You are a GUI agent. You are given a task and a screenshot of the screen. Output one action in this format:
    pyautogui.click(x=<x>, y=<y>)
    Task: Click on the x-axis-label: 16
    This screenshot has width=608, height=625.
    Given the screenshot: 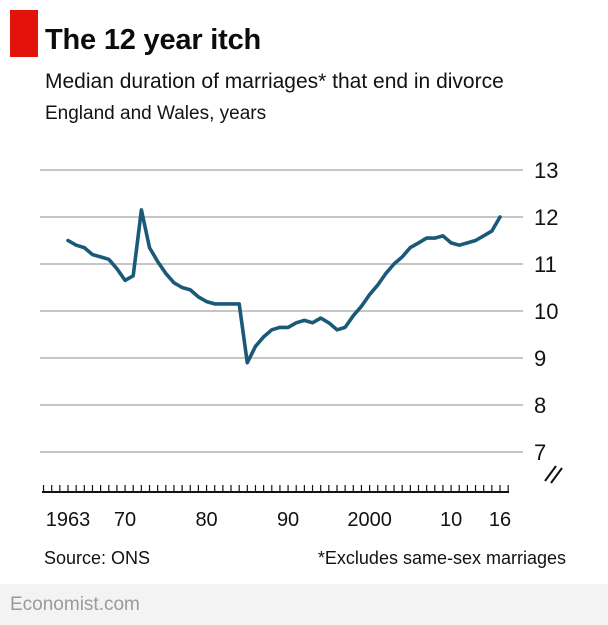 What is the action you would take?
    pyautogui.click(x=500, y=520)
    